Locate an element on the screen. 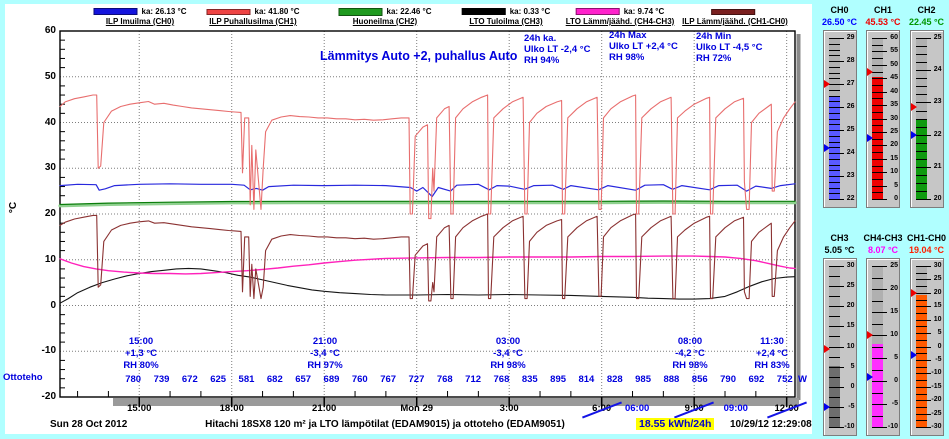 The width and height of the screenshot is (949, 439). gauge-value: 5.05 °C is located at coordinates (839, 250).